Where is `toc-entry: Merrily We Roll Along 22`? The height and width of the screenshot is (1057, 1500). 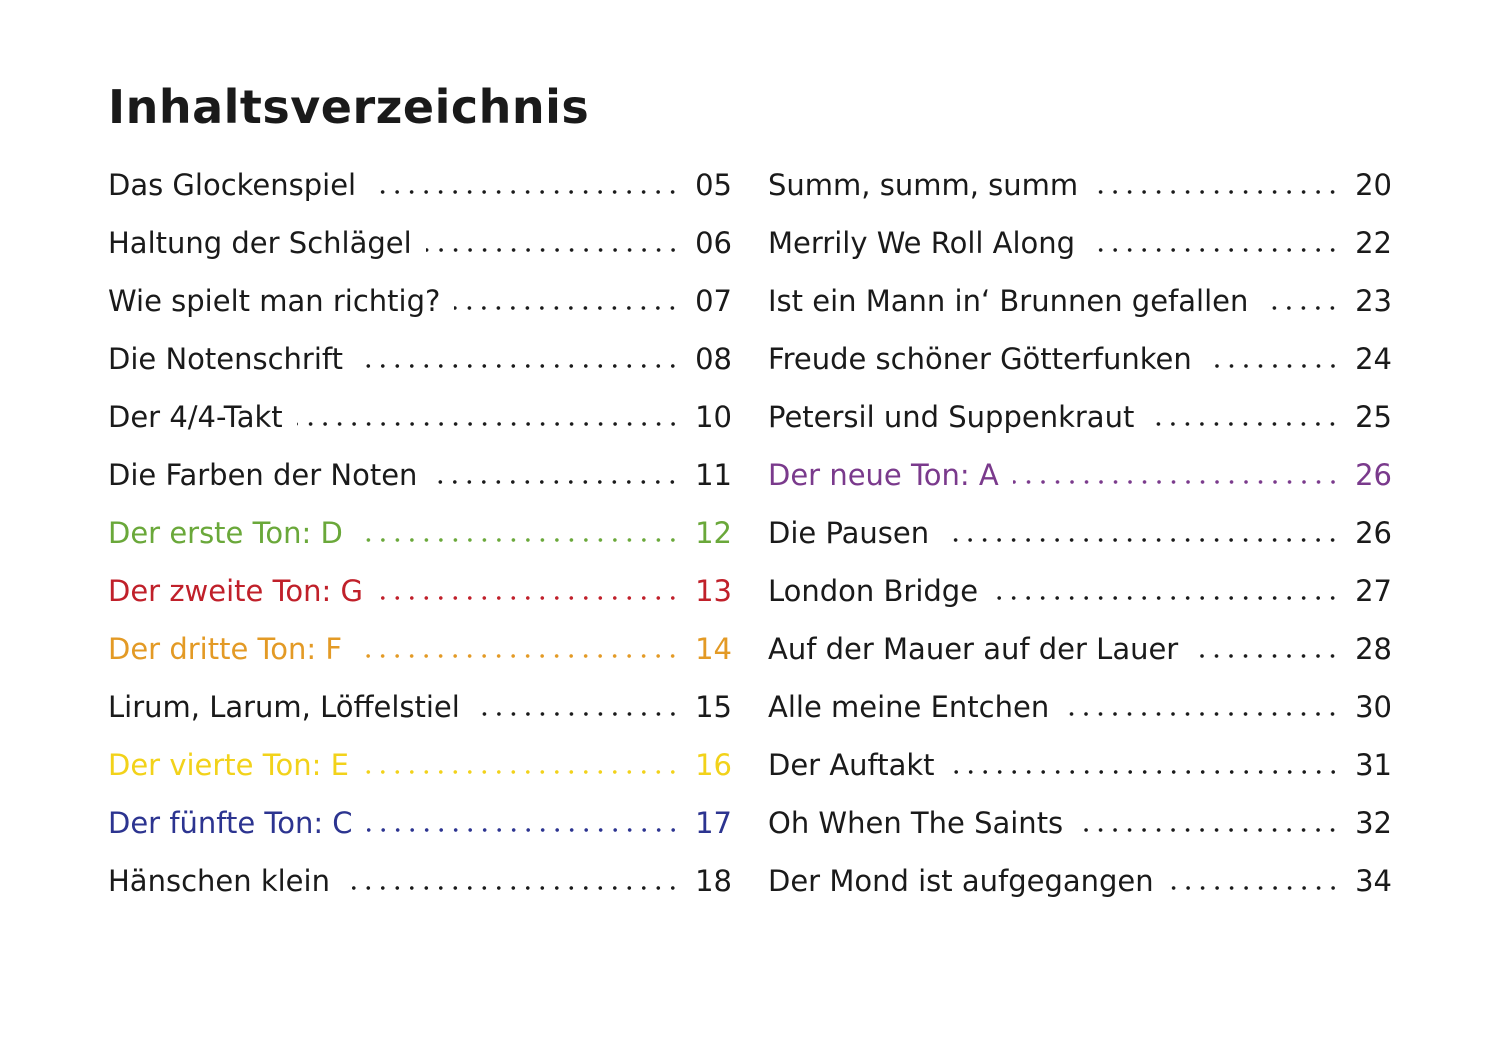 toc-entry: Merrily We Roll Along 22 is located at coordinates (1080, 255).